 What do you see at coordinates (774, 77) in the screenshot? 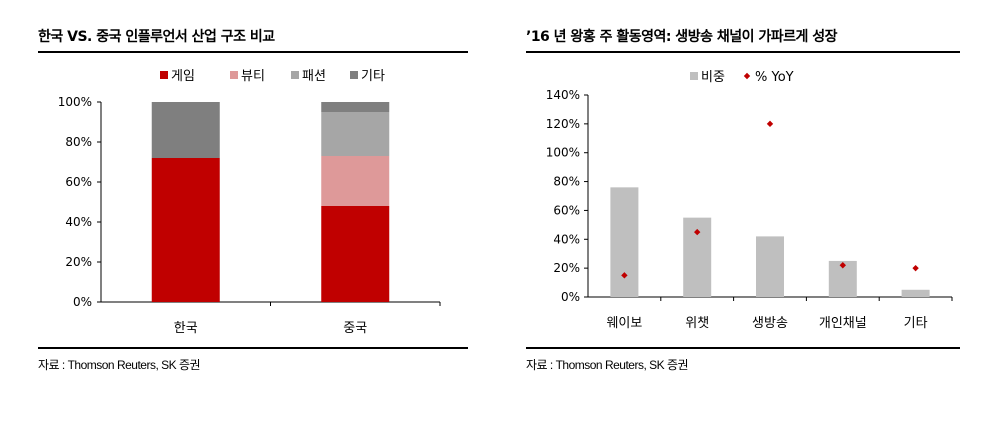
I see `legend-label: % YoY` at bounding box center [774, 77].